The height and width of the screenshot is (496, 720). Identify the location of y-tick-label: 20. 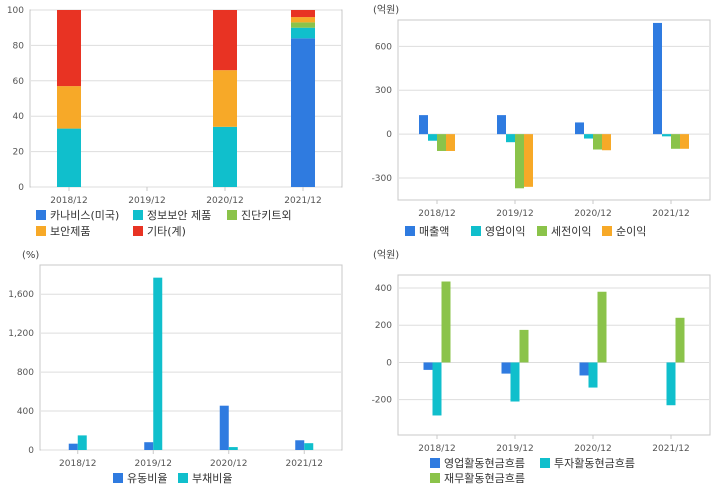
(19, 153).